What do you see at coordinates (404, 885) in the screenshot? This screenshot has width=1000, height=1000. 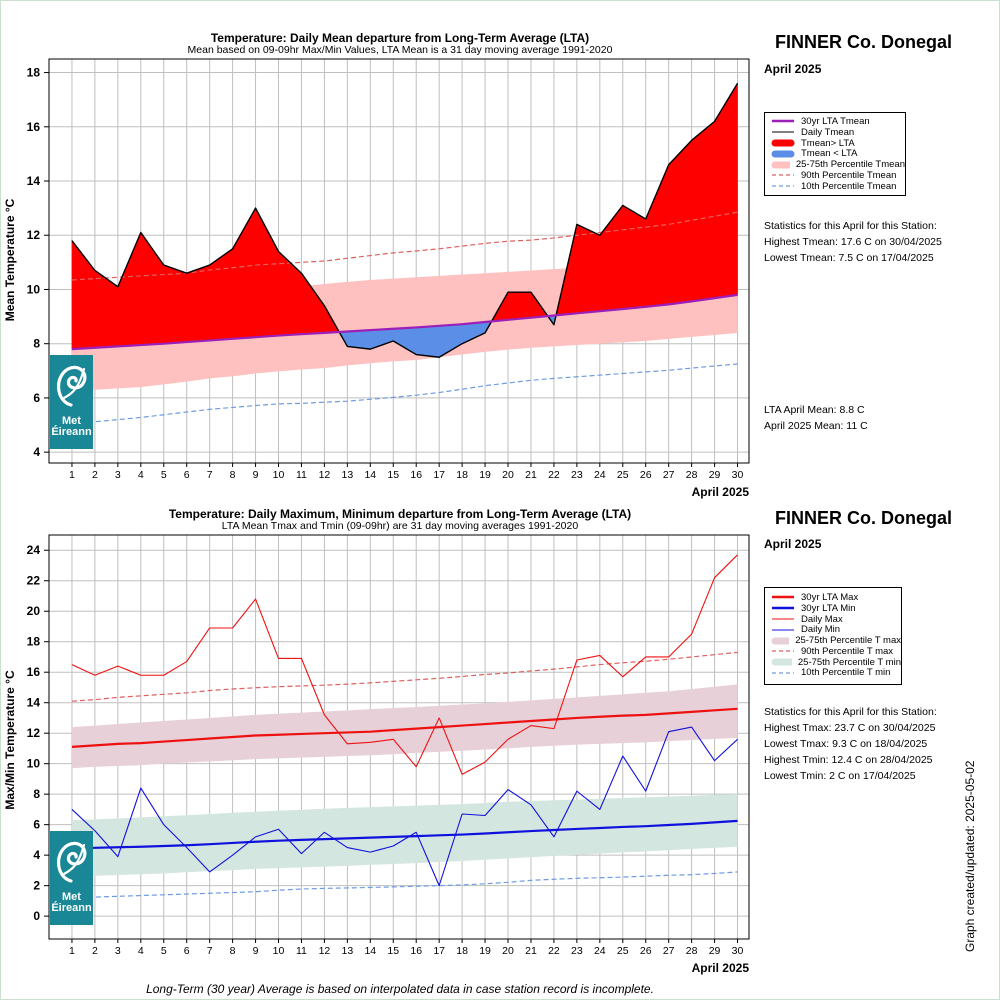 I see `series-10th-percentile-t-min` at bounding box center [404, 885].